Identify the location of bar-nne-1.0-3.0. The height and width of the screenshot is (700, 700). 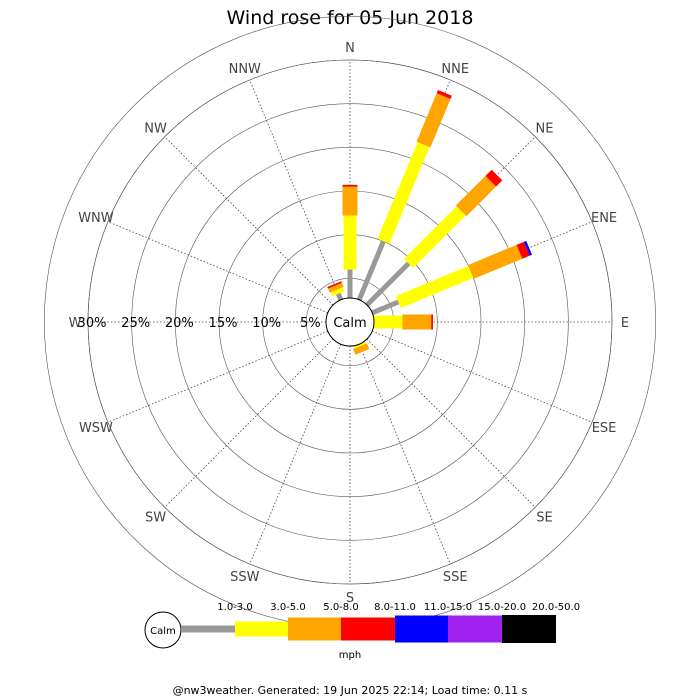
(371, 271).